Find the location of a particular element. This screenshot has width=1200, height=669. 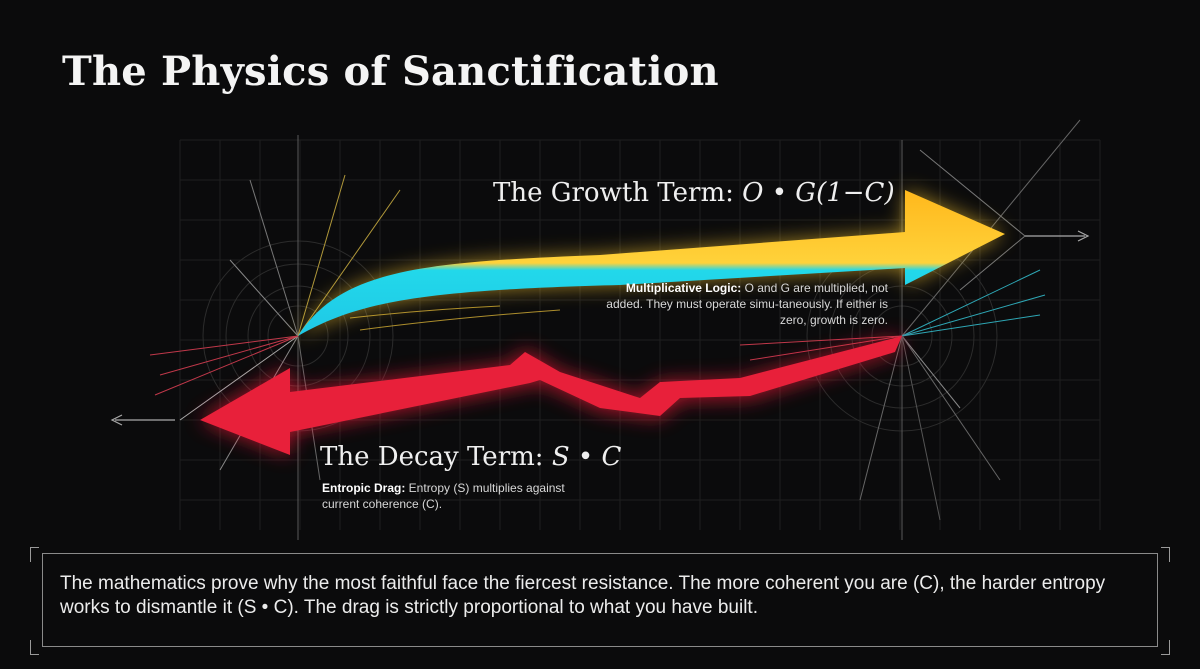

growth-note-heading: Multiplicative Logic: is located at coordinates (683, 288).